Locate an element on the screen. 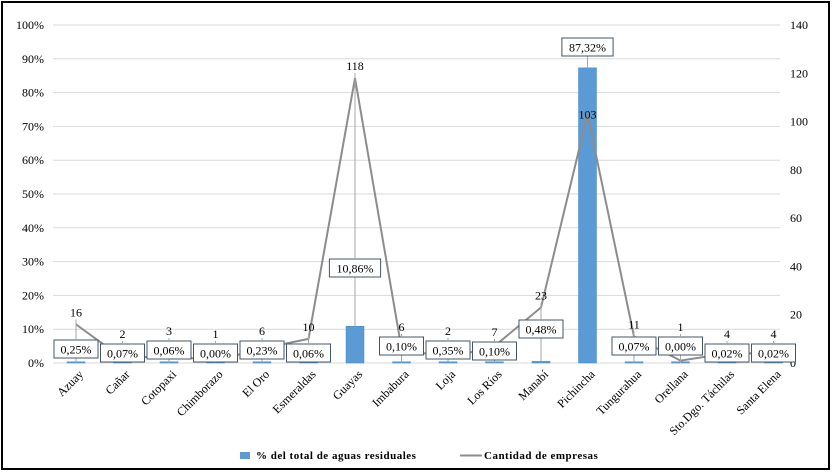 The image size is (835, 475). legend-label-bar: % del total de aguas residuales is located at coordinates (336, 456).